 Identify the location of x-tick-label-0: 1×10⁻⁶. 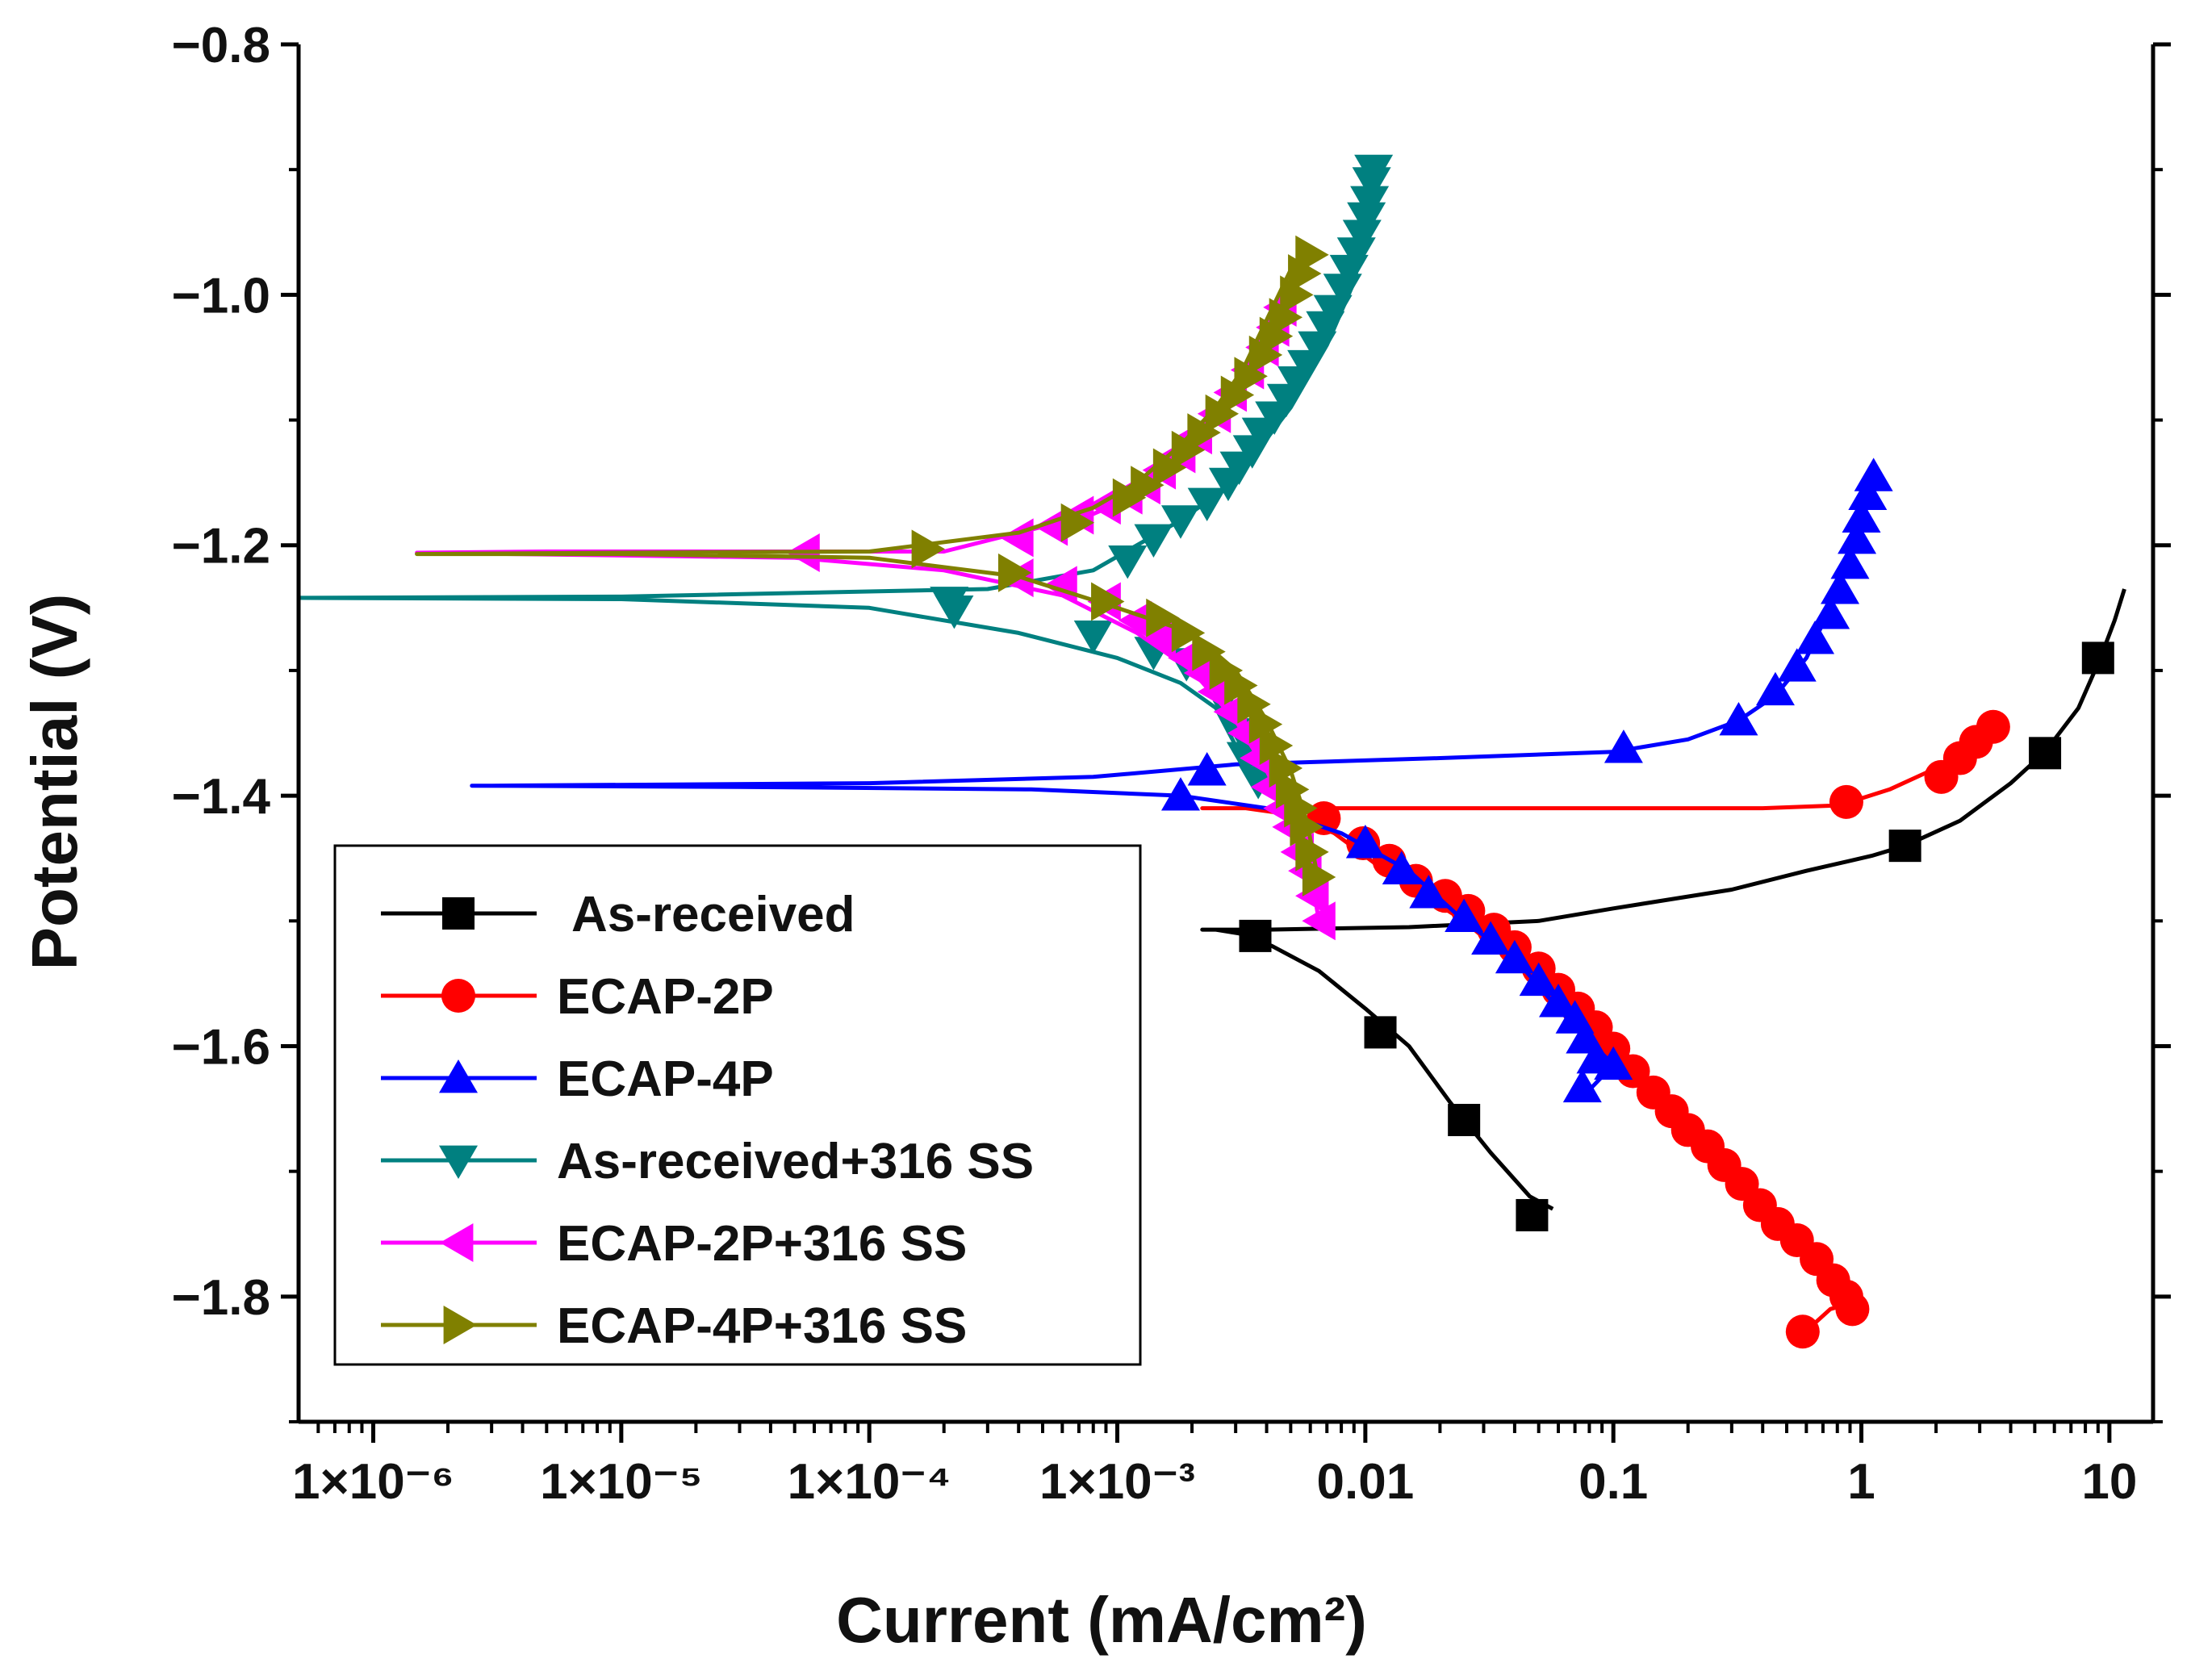
(373, 1482).